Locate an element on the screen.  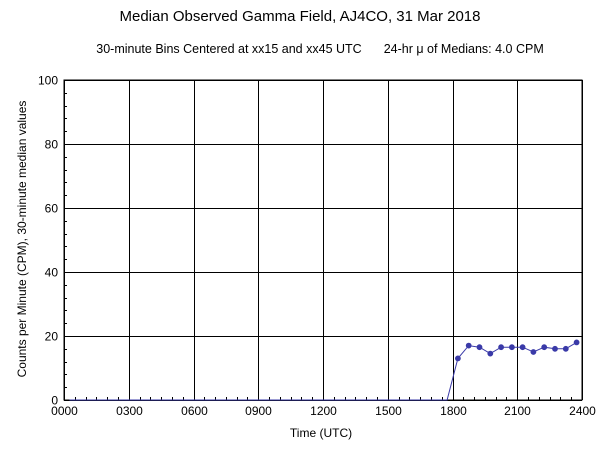
series-layer is located at coordinates (324, 370).